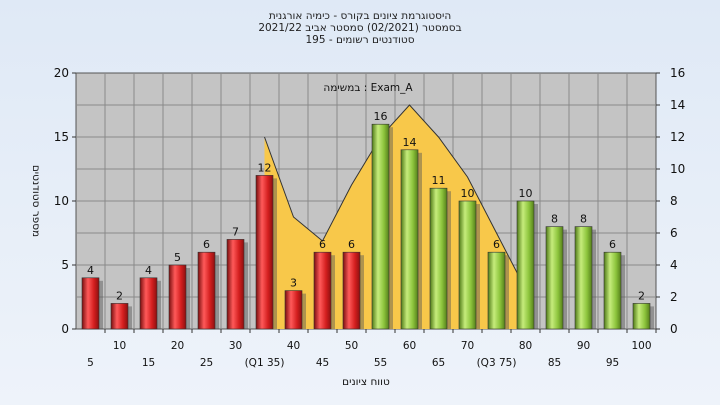  I want to click on x-tick-label: 25, so click(206, 363).